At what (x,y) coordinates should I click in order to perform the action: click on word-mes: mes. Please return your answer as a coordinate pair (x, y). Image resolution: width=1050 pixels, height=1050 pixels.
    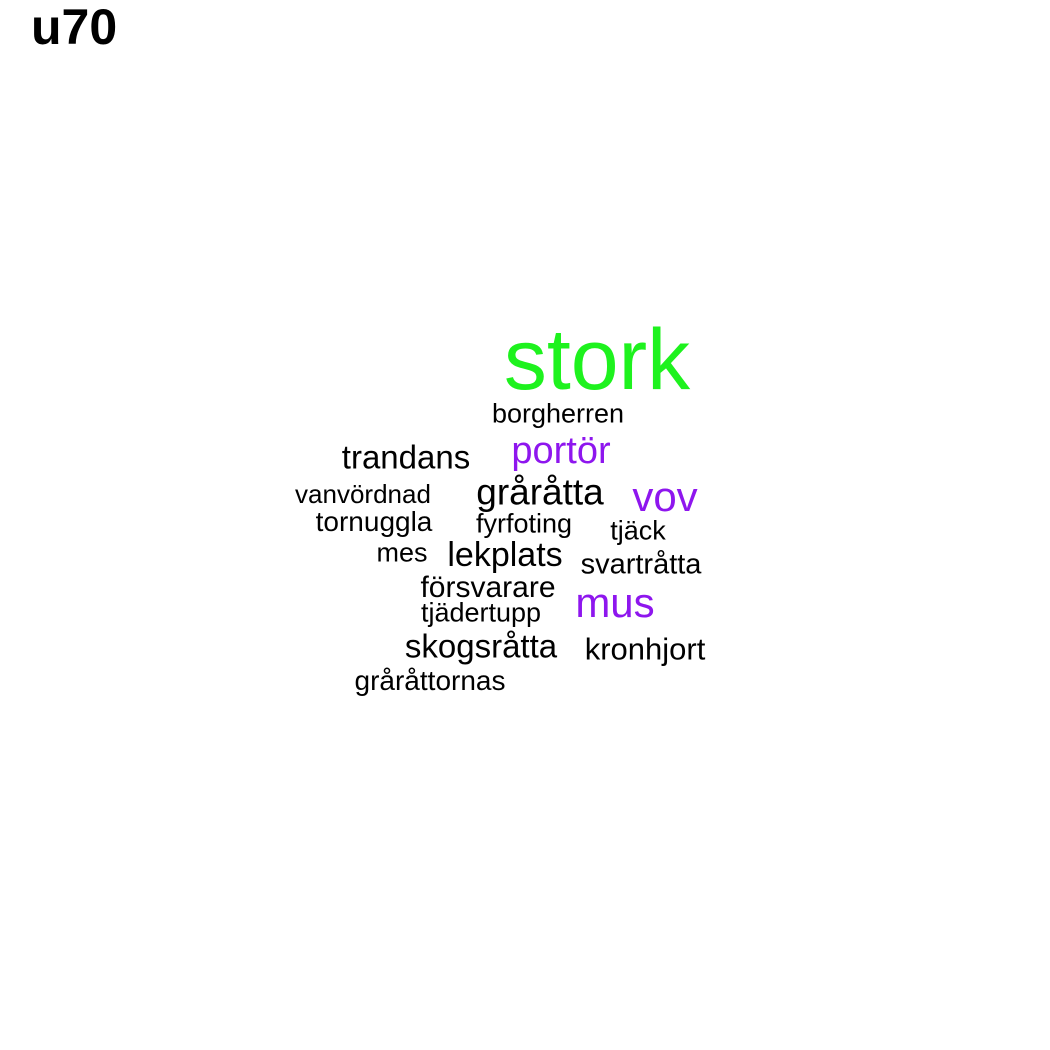
    Looking at the image, I should click on (402, 552).